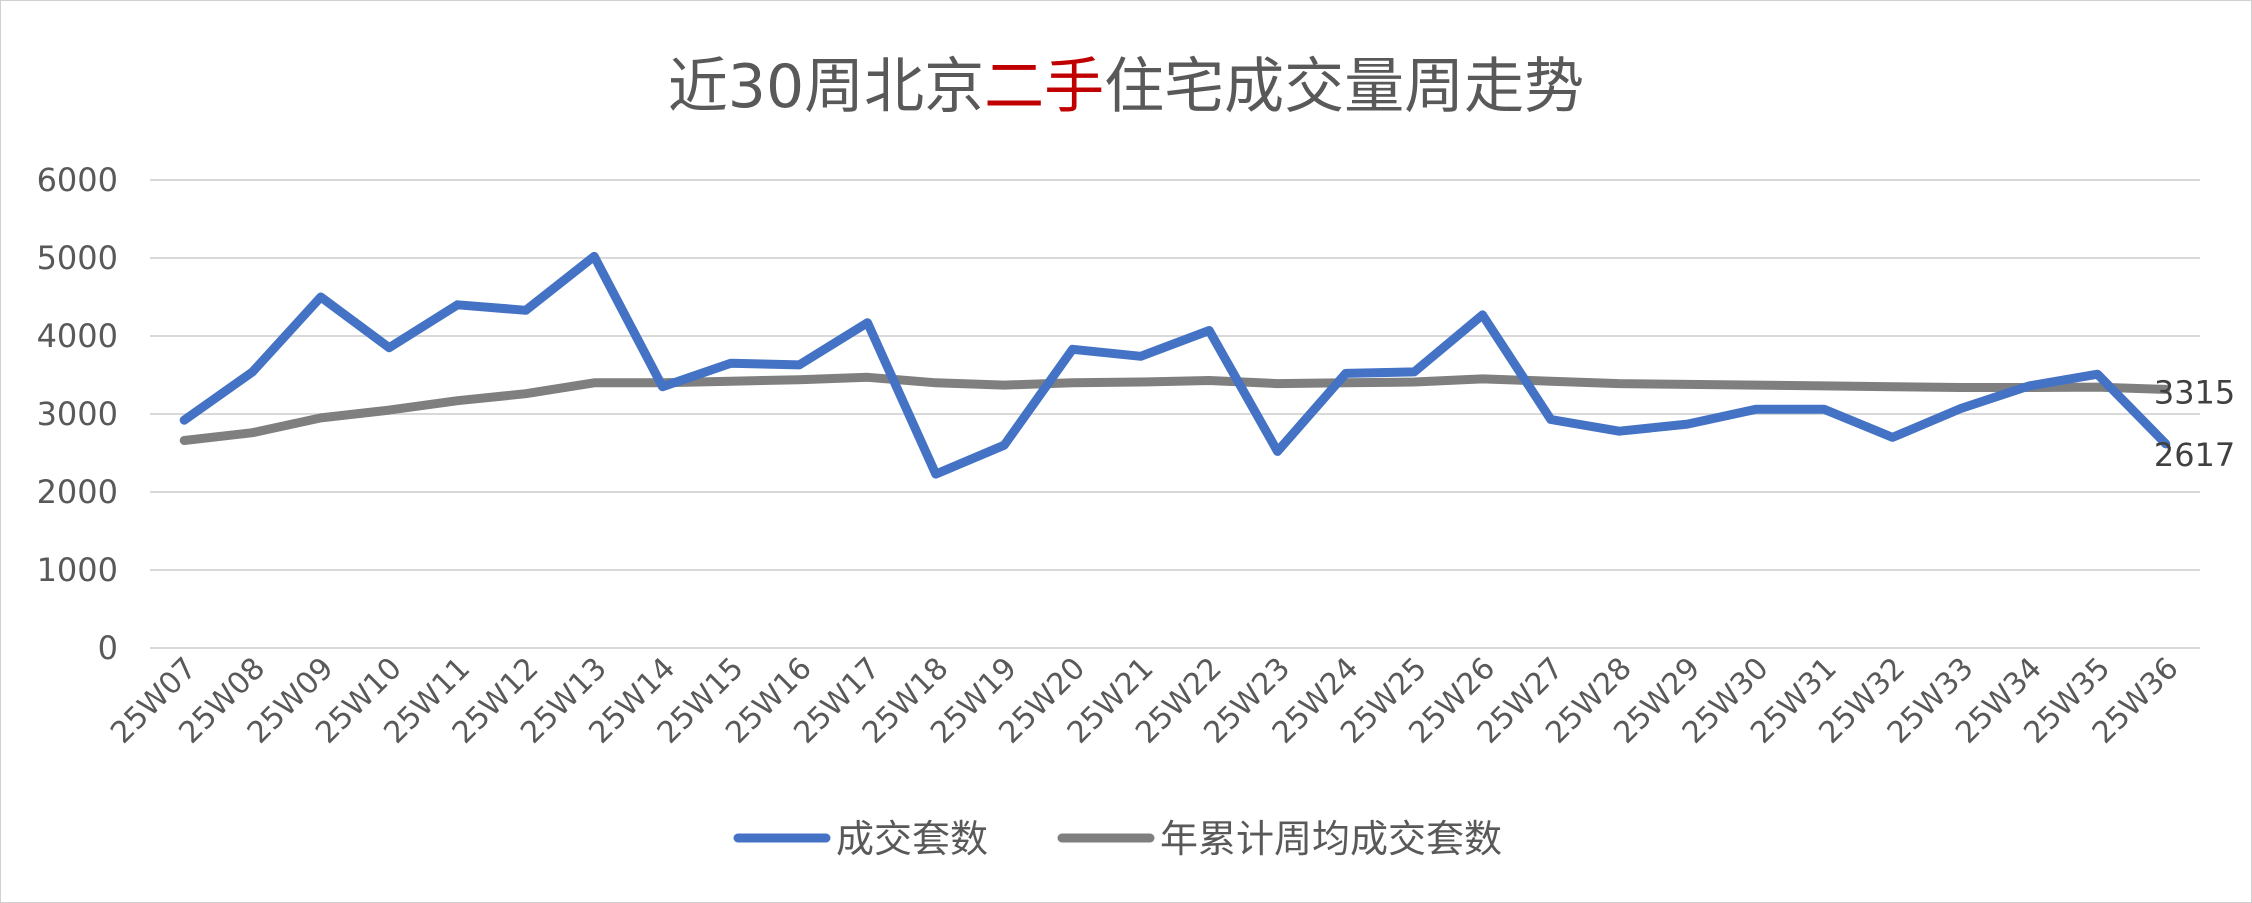  Describe the element at coordinates (1331, 839) in the screenshot. I see `legend-label-2: 年累计周均成交套数` at that location.